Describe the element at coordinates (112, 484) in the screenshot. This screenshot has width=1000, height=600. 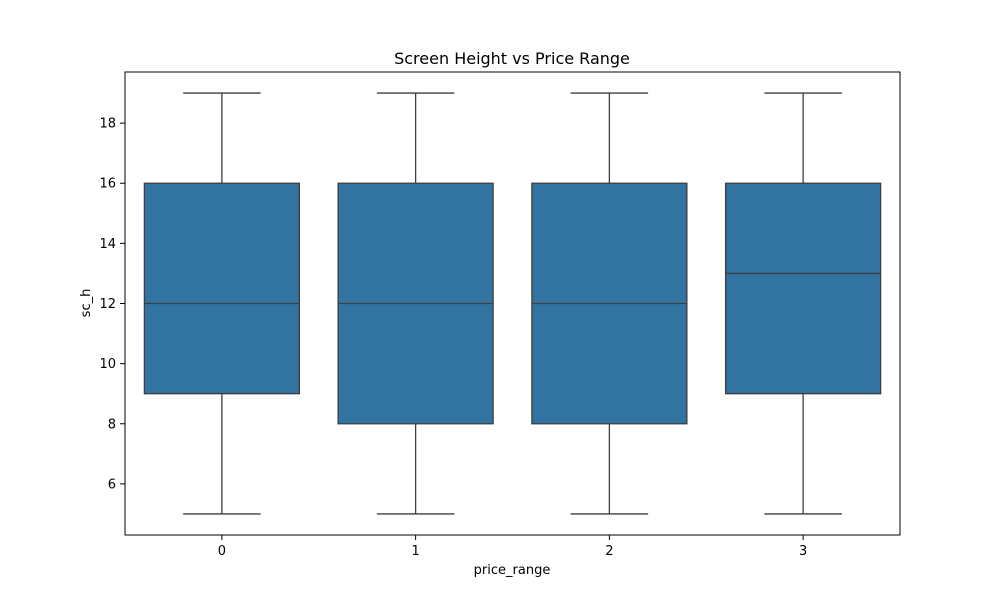
I see `y-tick-label: 6` at that location.